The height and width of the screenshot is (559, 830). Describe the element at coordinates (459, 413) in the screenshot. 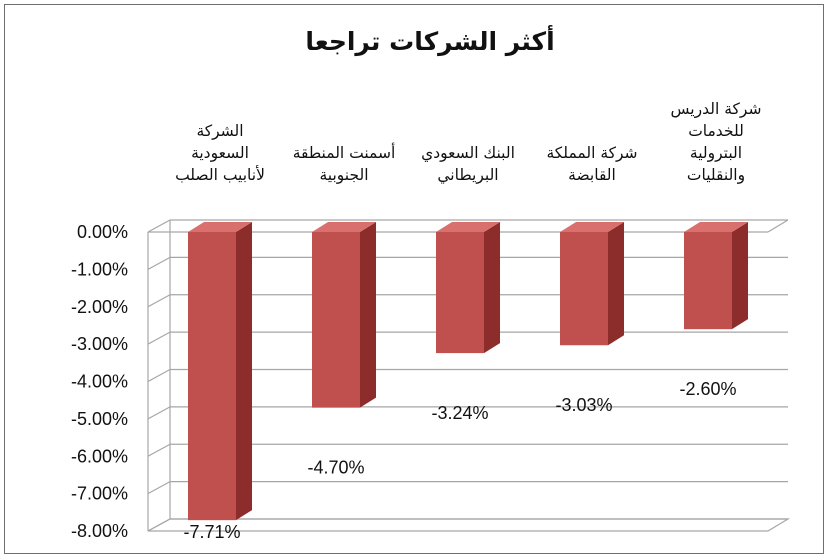

I see `data-label: -3.24%` at that location.